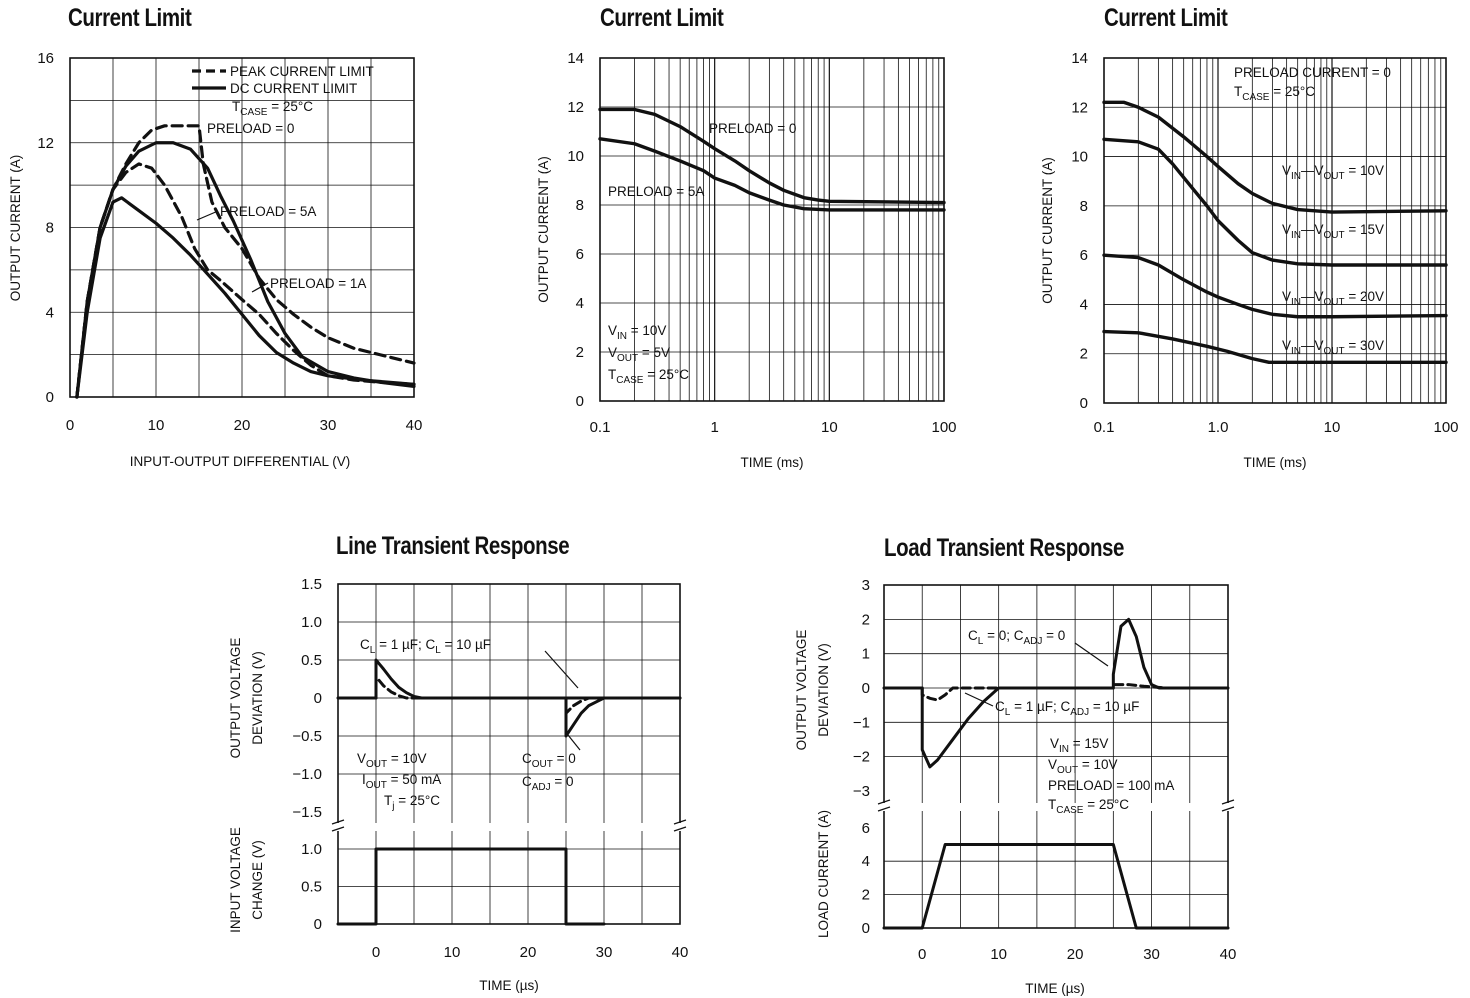 This screenshot has height=998, width=1470. What do you see at coordinates (268, 211) in the screenshot?
I see `c1-ann-preload5: PRELOAD = 5A` at bounding box center [268, 211].